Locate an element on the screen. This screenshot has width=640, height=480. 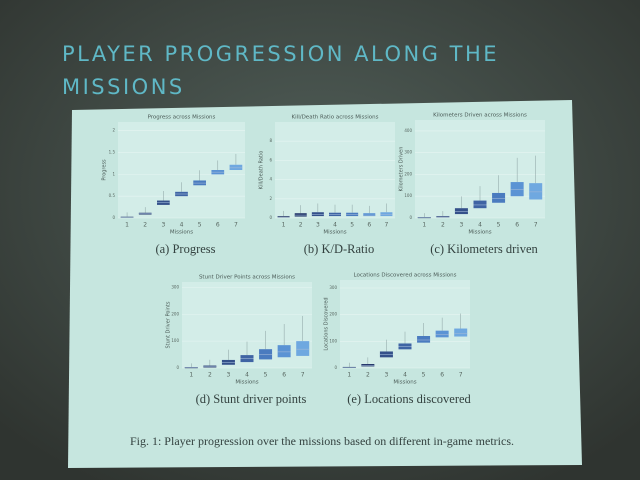
y-axis-label: Progress is located at coordinates (105, 170).